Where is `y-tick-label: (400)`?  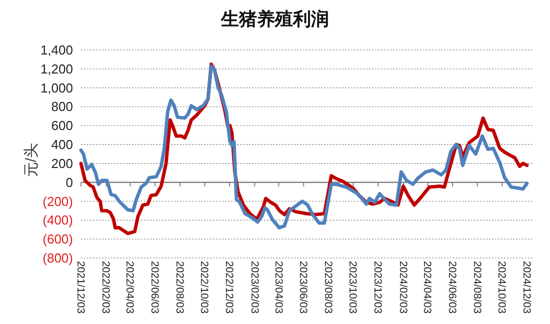 y-tick-label: (400) is located at coordinates (57, 220).